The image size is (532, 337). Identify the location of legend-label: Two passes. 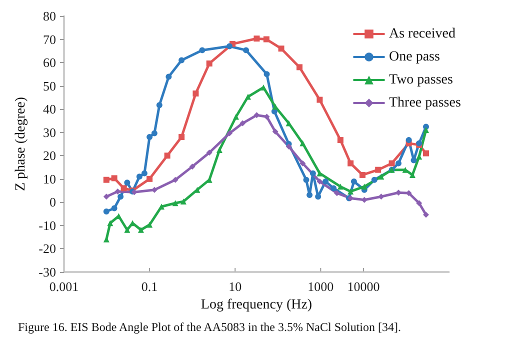
(421, 80).